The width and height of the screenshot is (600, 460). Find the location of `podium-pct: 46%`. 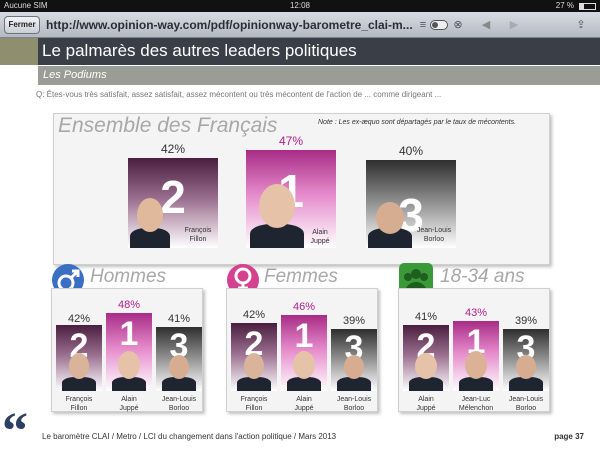

podium-pct: 46% is located at coordinates (304, 307).